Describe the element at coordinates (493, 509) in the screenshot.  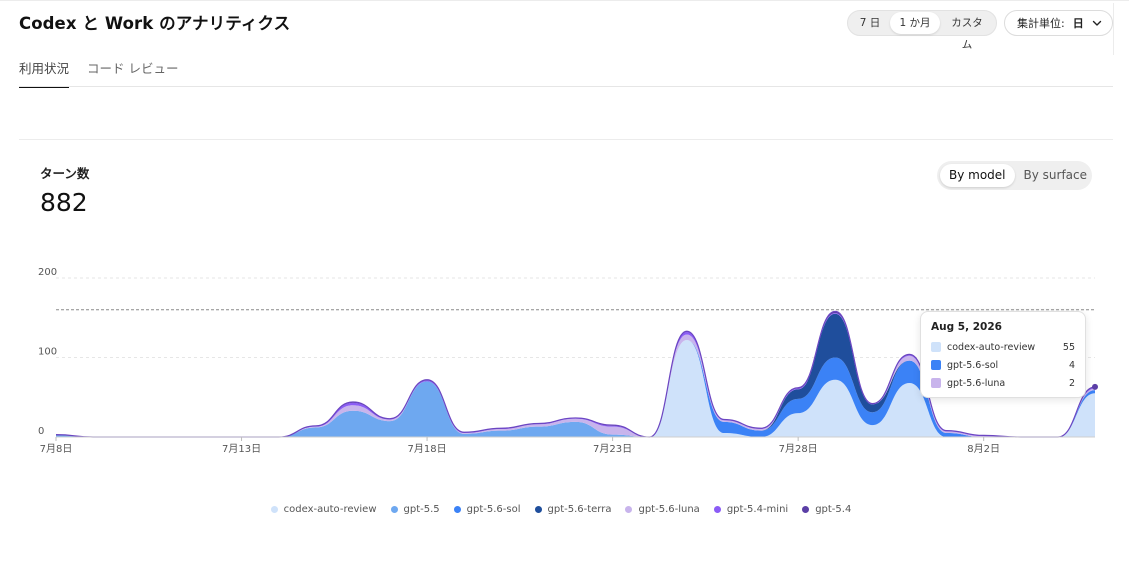
I see `legend-label: gpt-5.6-sol` at that location.